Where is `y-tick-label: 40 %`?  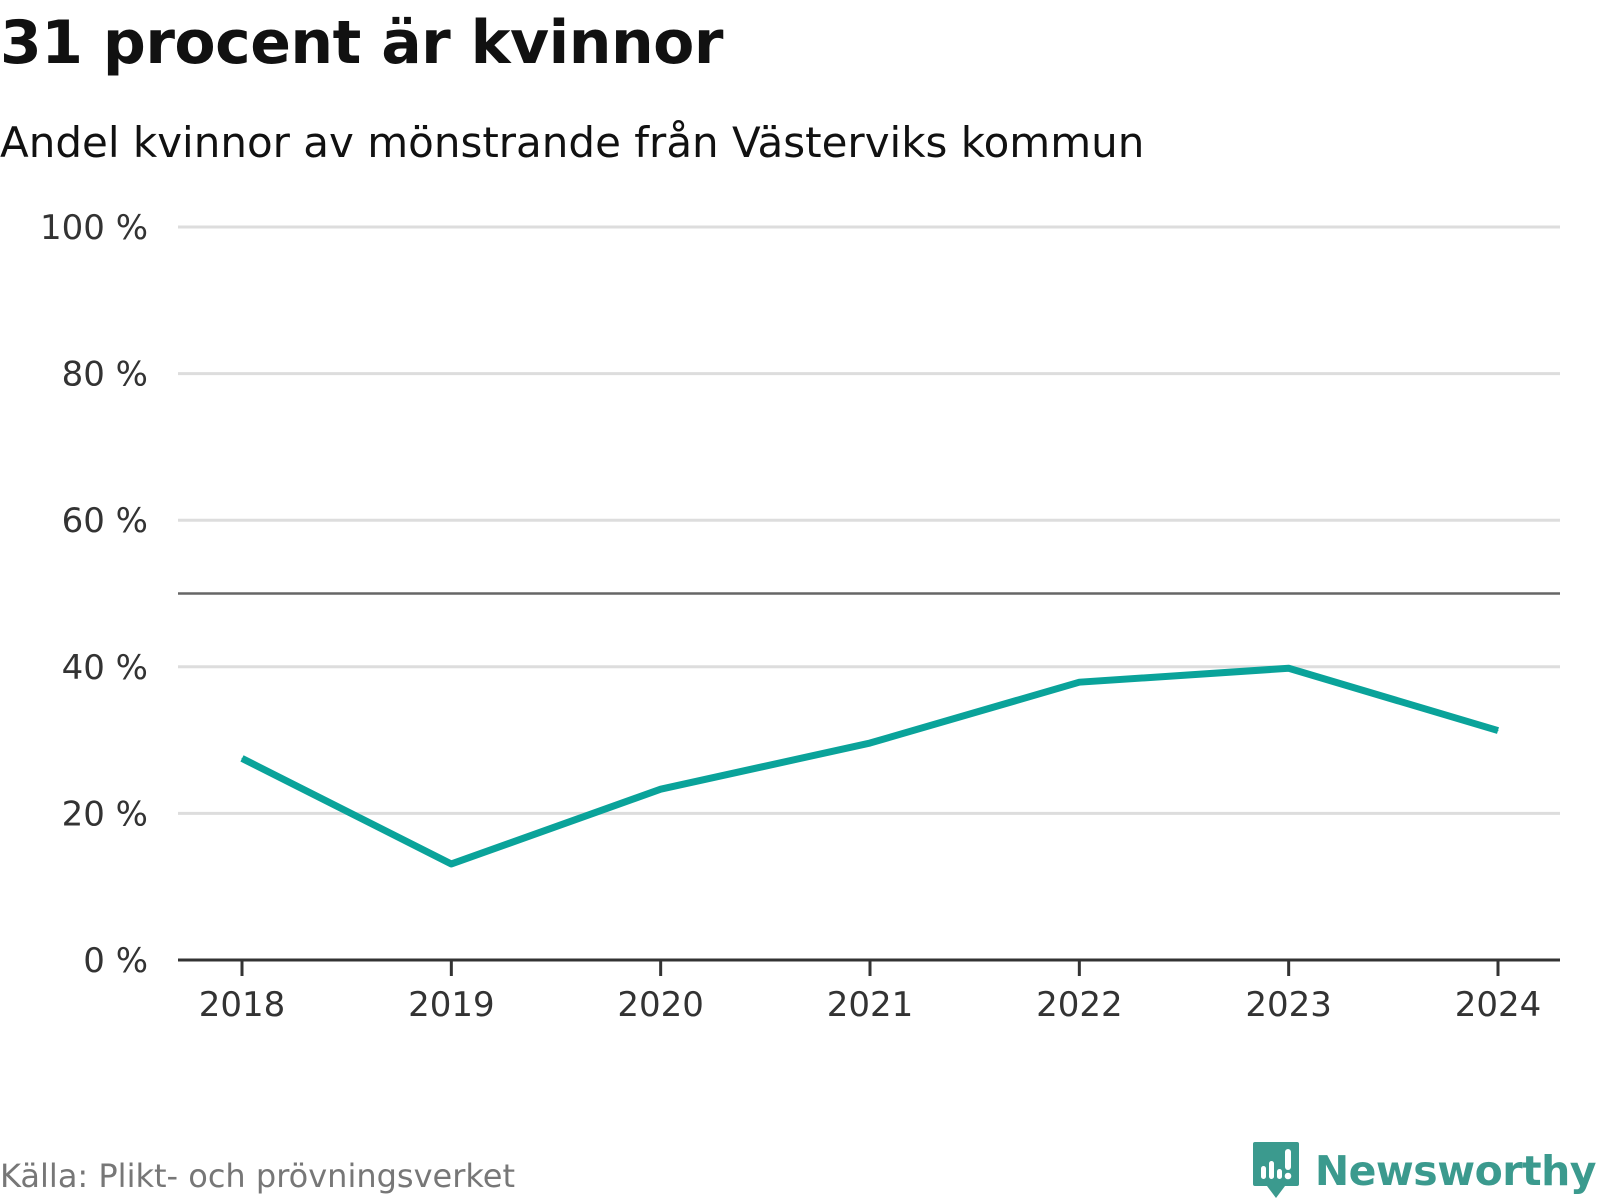
y-tick-label: 40 % is located at coordinates (105, 668).